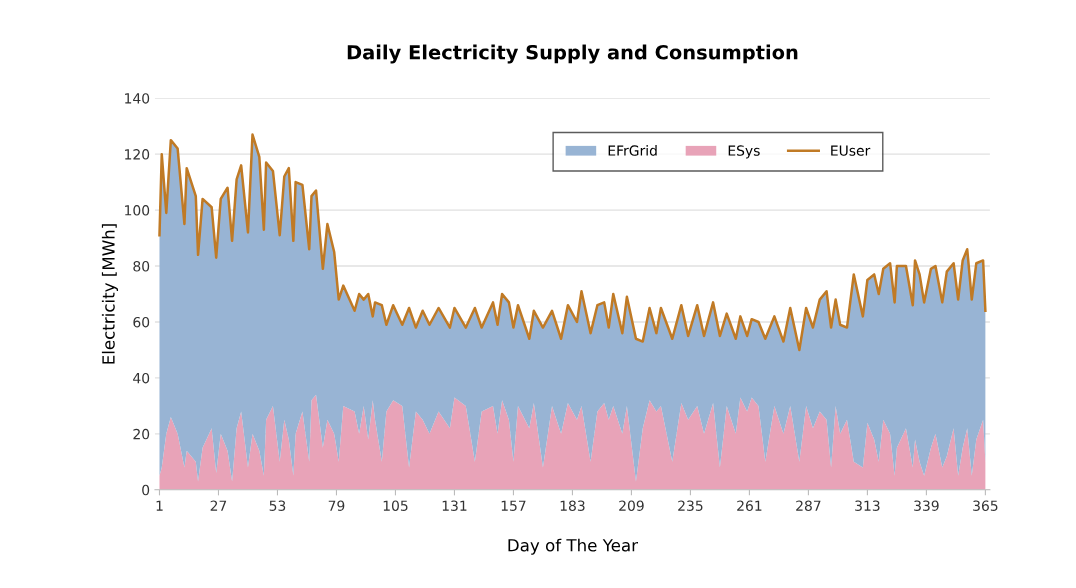 This screenshot has width=1076, height=588. Describe the element at coordinates (137, 98) in the screenshot. I see `y-tick-label: 140` at that location.